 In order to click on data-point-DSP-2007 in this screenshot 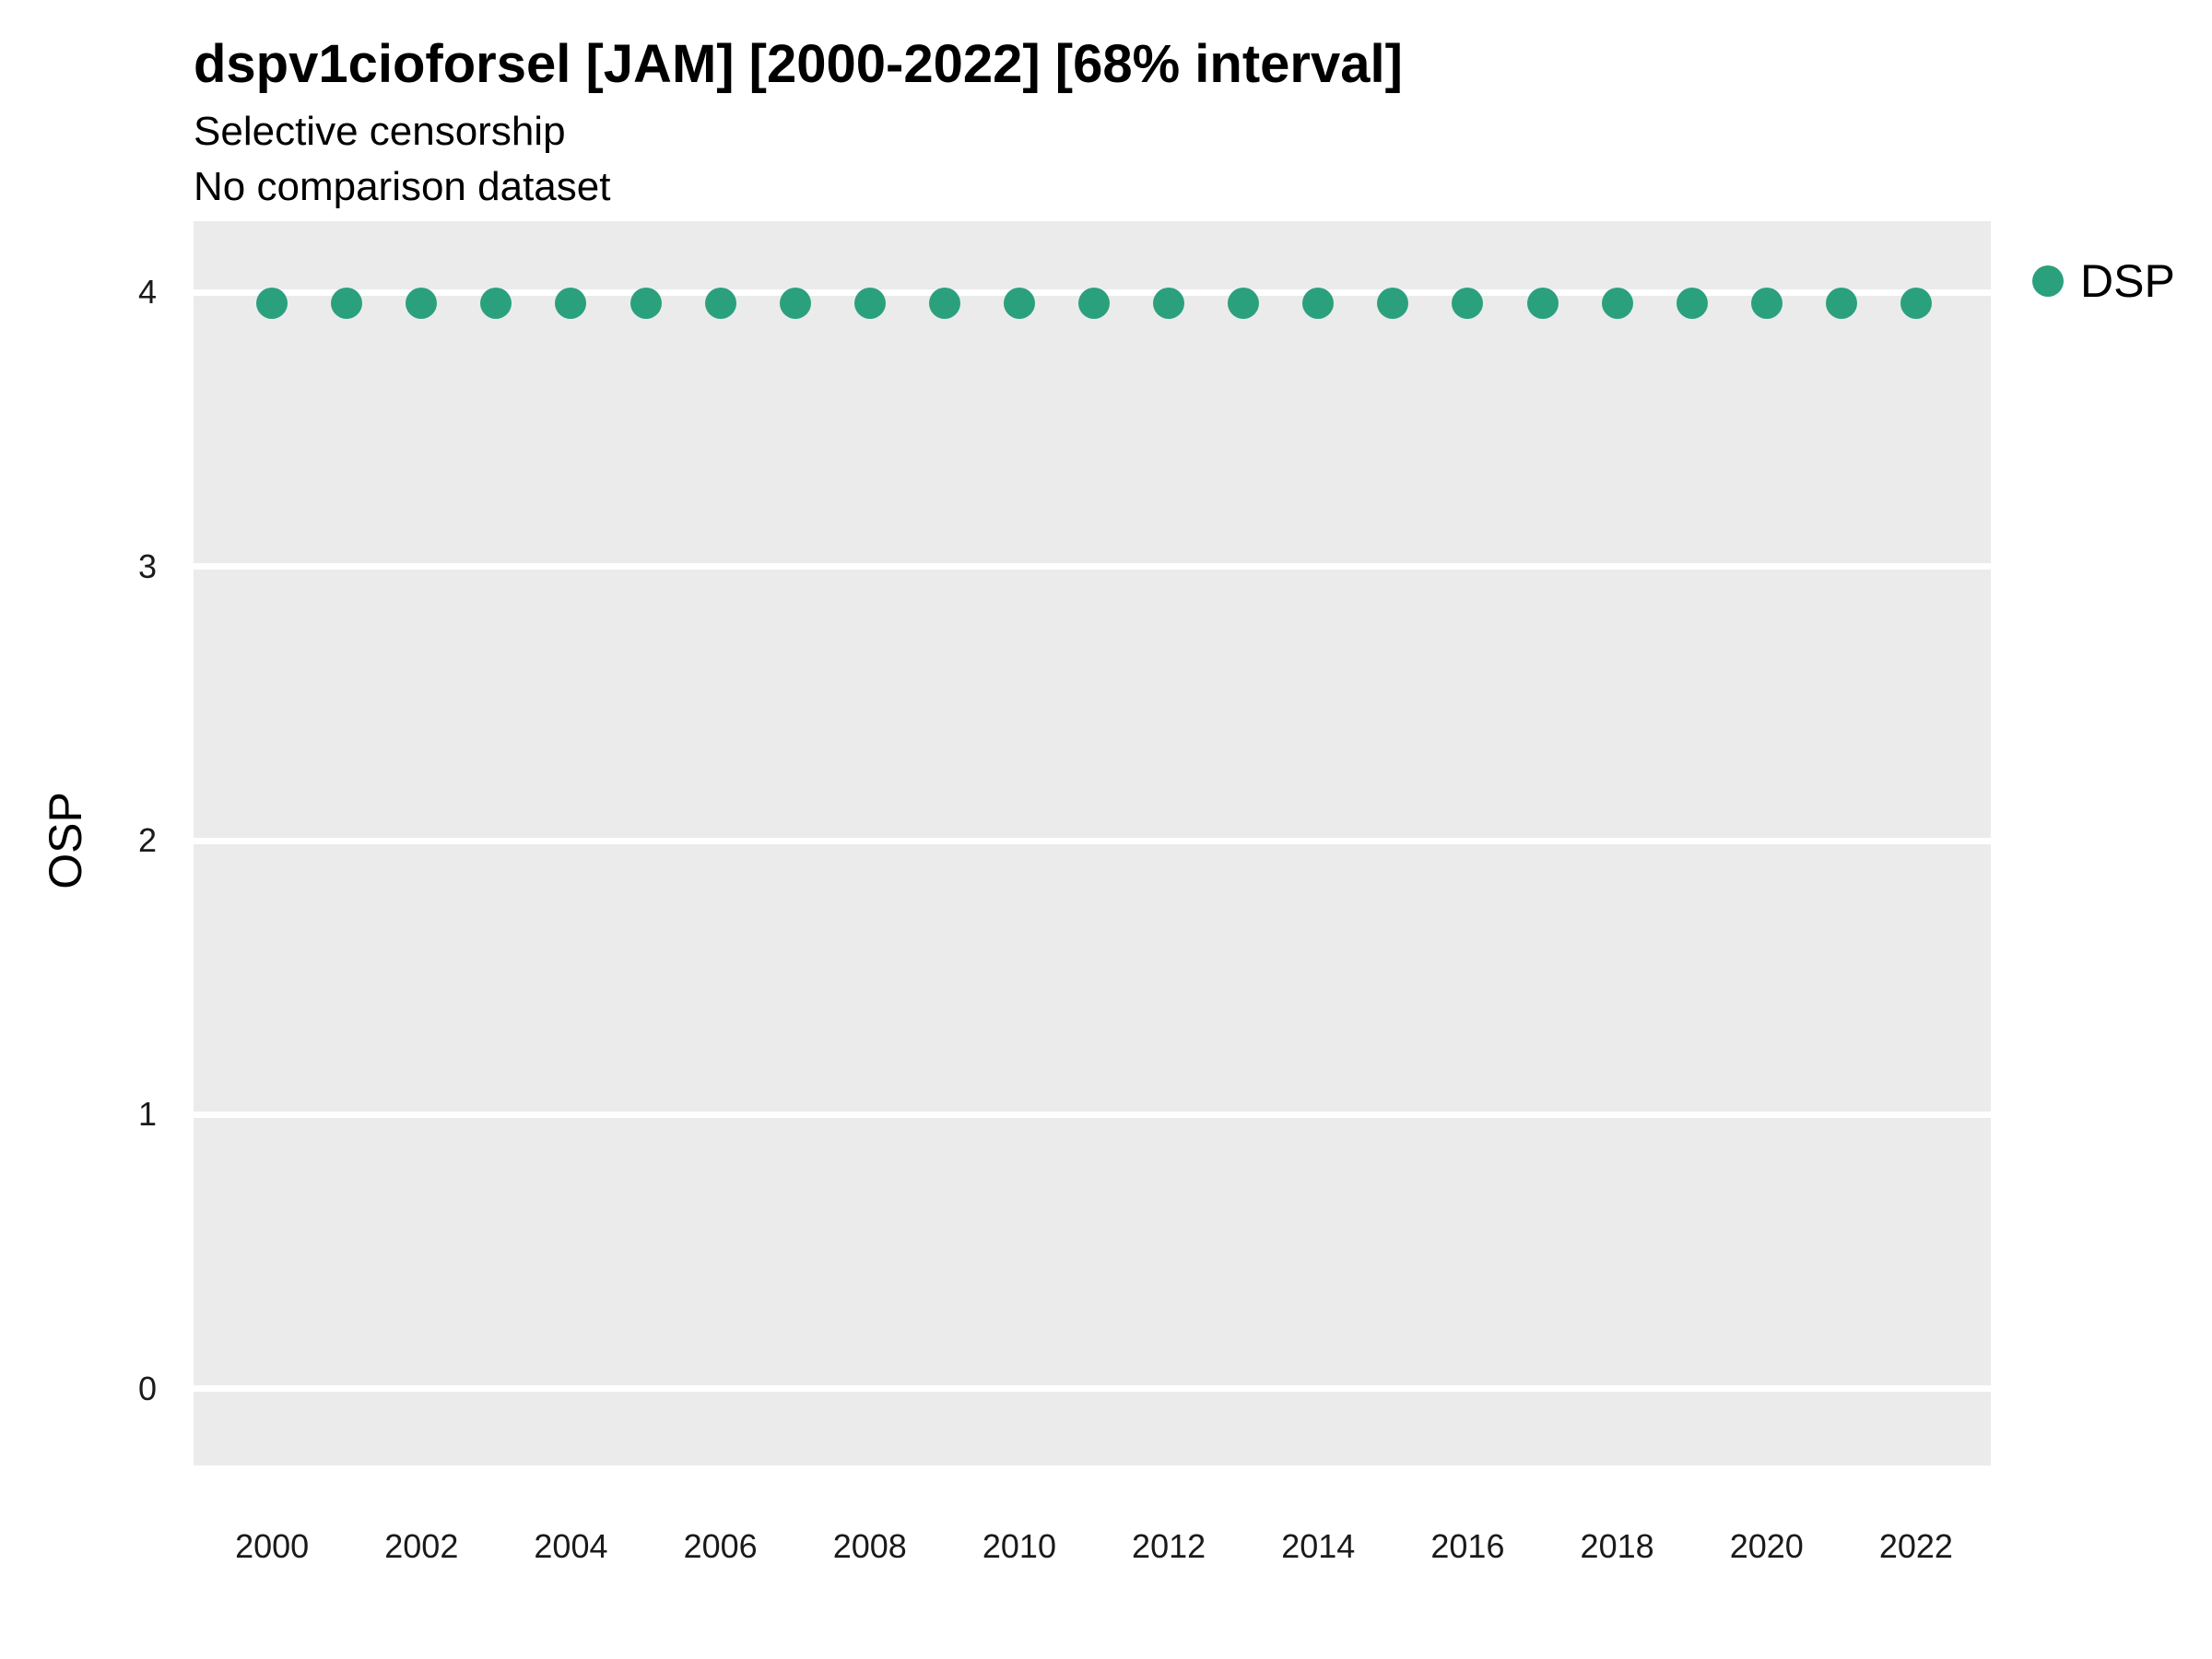, I will do `click(795, 304)`.